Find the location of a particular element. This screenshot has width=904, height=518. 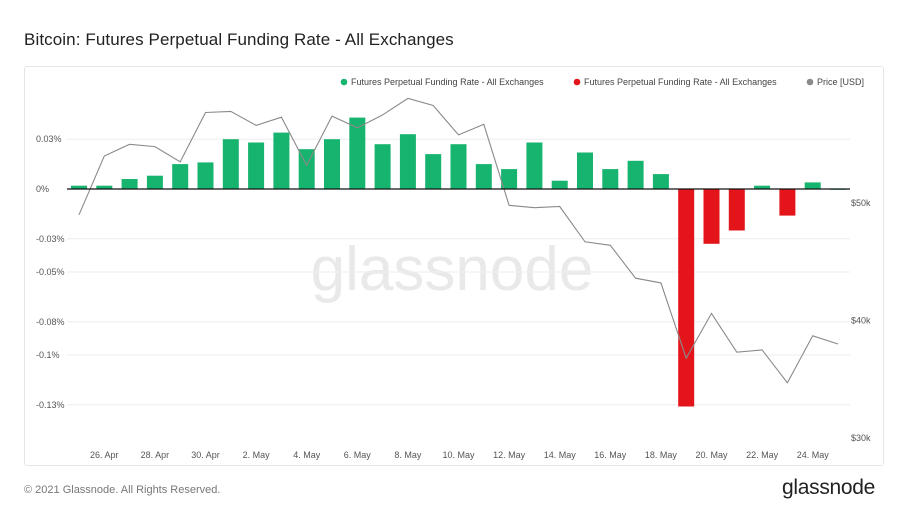

x-tick-label: 16. May is located at coordinates (610, 455).